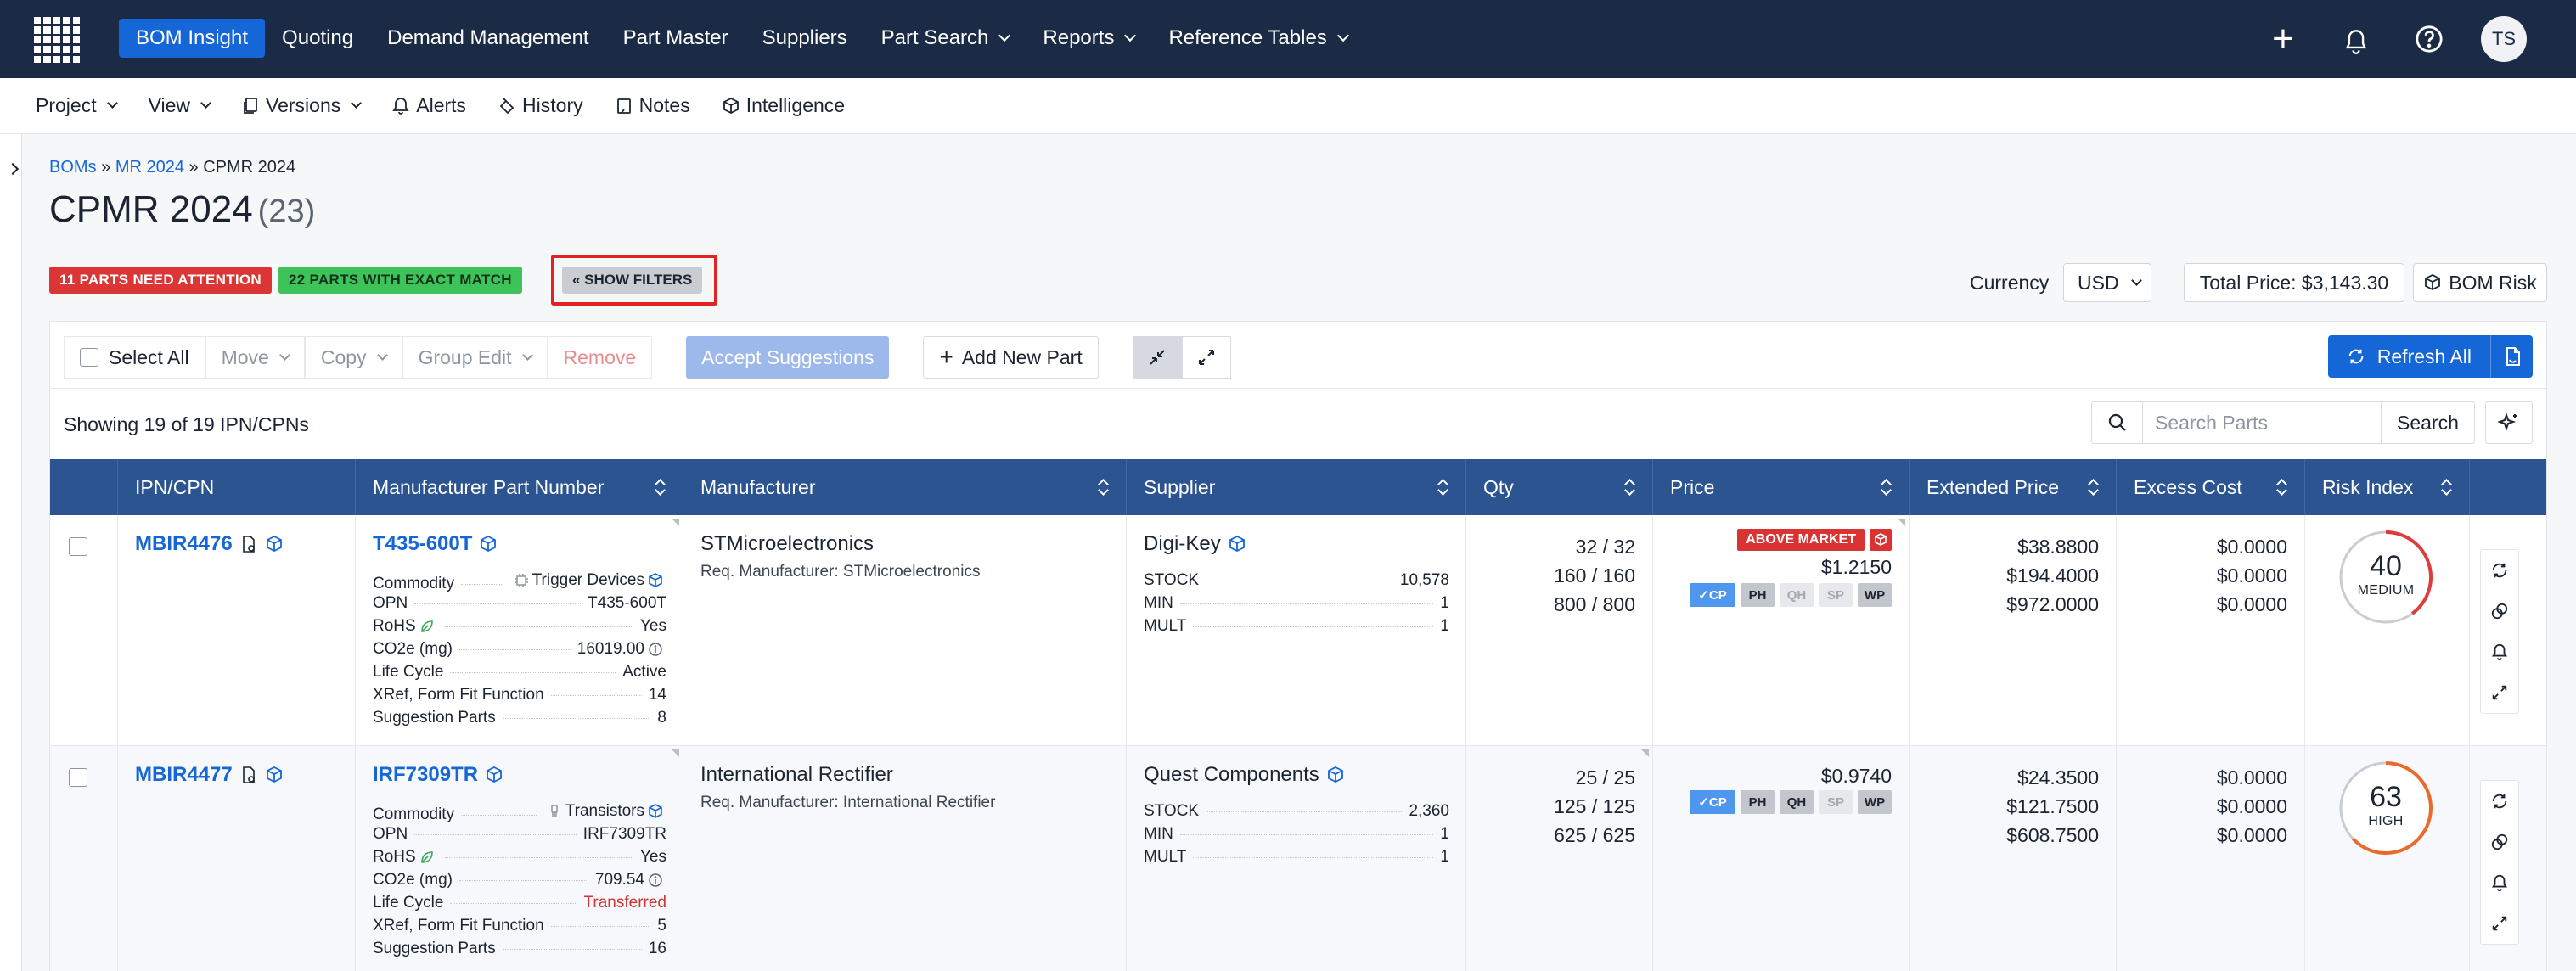  Describe the element at coordinates (435, 544) in the screenshot. I see `mpn-link: T435-600T` at that location.